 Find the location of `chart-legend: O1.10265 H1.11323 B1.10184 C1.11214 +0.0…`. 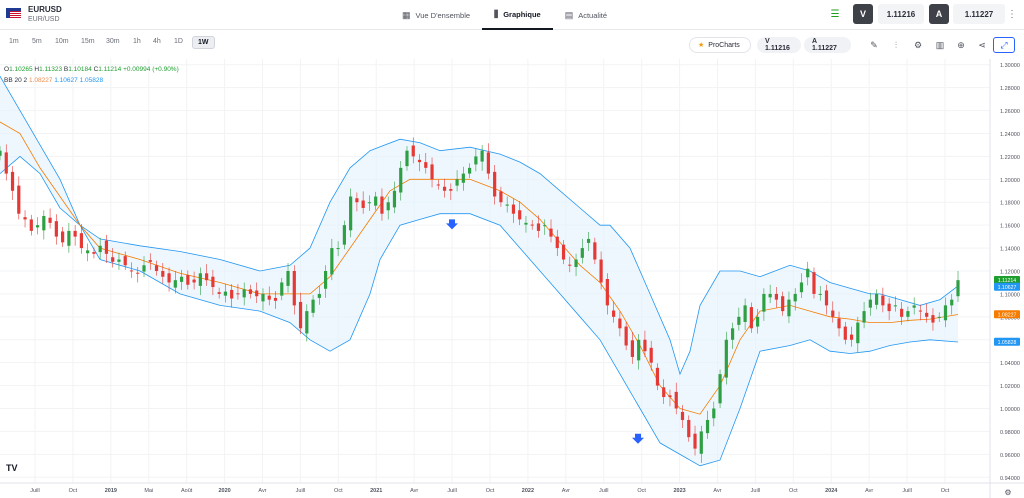

chart-legend: O1.10265 H1.11323 B1.10184 C1.11214 +0.0… is located at coordinates (91, 75).